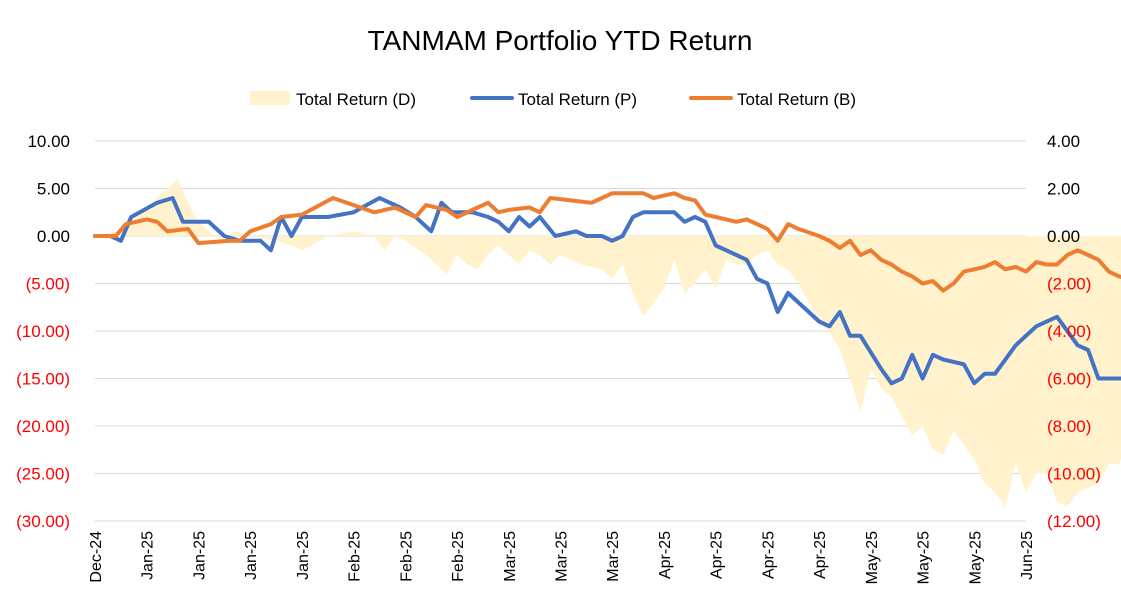 This screenshot has width=1121, height=616. Describe the element at coordinates (270, 98) in the screenshot. I see `legend-swatch-d` at that location.